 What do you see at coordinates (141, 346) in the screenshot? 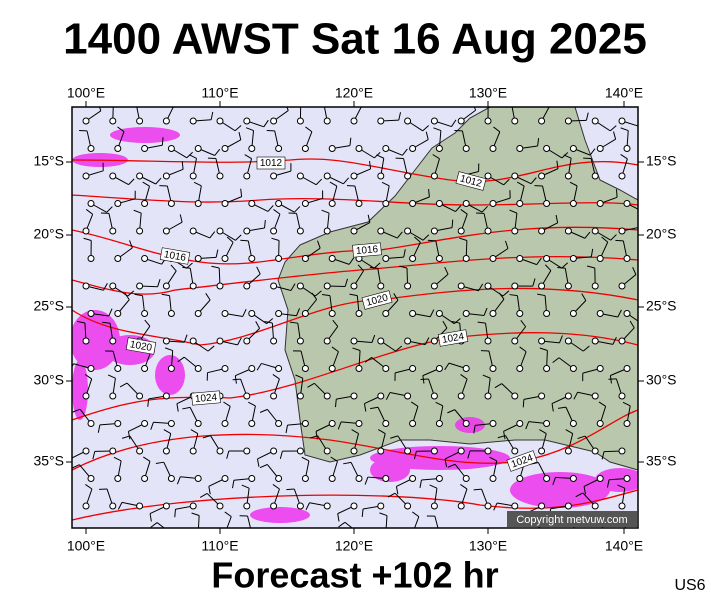
I see `isobar-label-text: 1020` at bounding box center [141, 346].